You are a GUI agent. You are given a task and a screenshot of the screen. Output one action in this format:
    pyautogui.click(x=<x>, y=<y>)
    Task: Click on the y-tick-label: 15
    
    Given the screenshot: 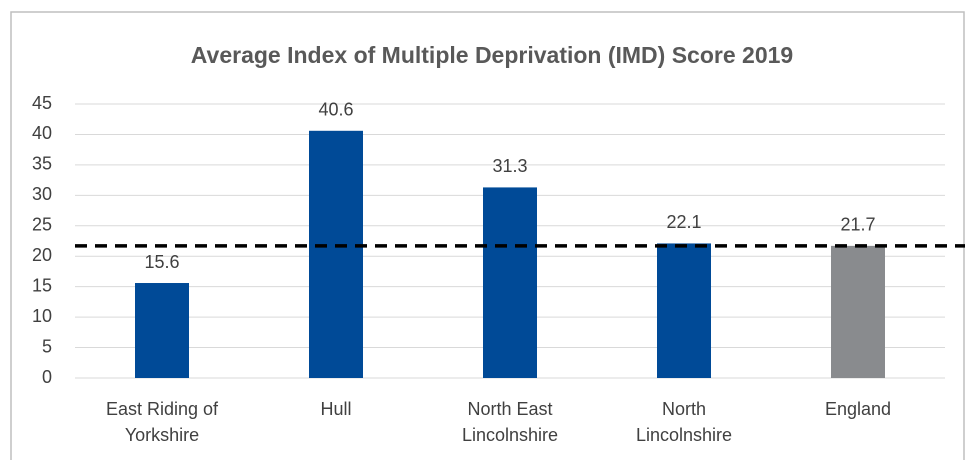 What is the action you would take?
    pyautogui.click(x=42, y=285)
    